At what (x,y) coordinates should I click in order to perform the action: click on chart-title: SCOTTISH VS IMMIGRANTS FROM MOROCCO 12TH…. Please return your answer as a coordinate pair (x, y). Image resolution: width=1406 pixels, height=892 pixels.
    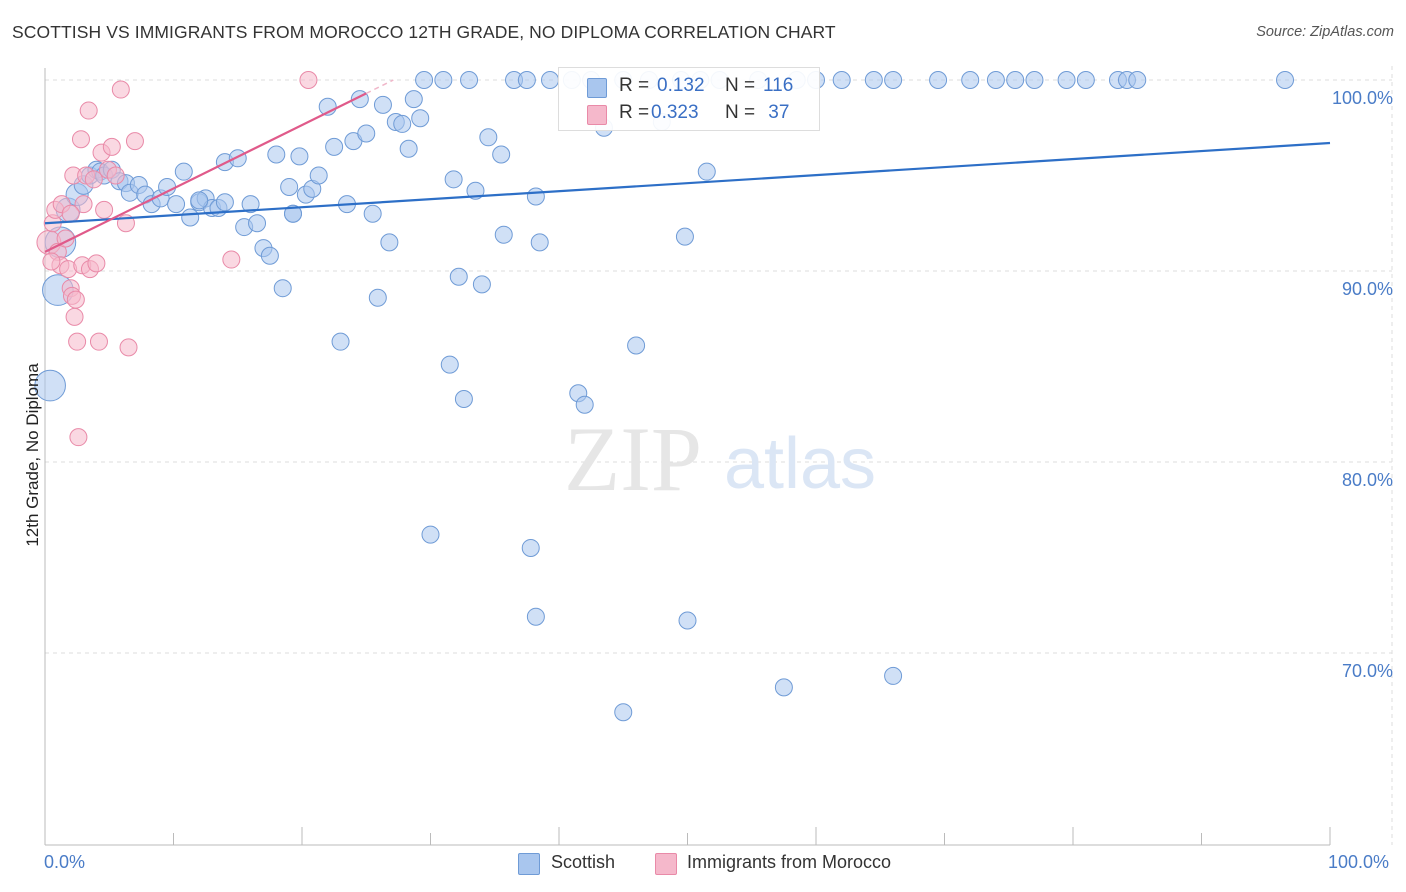
    Looking at the image, I should click on (424, 32).